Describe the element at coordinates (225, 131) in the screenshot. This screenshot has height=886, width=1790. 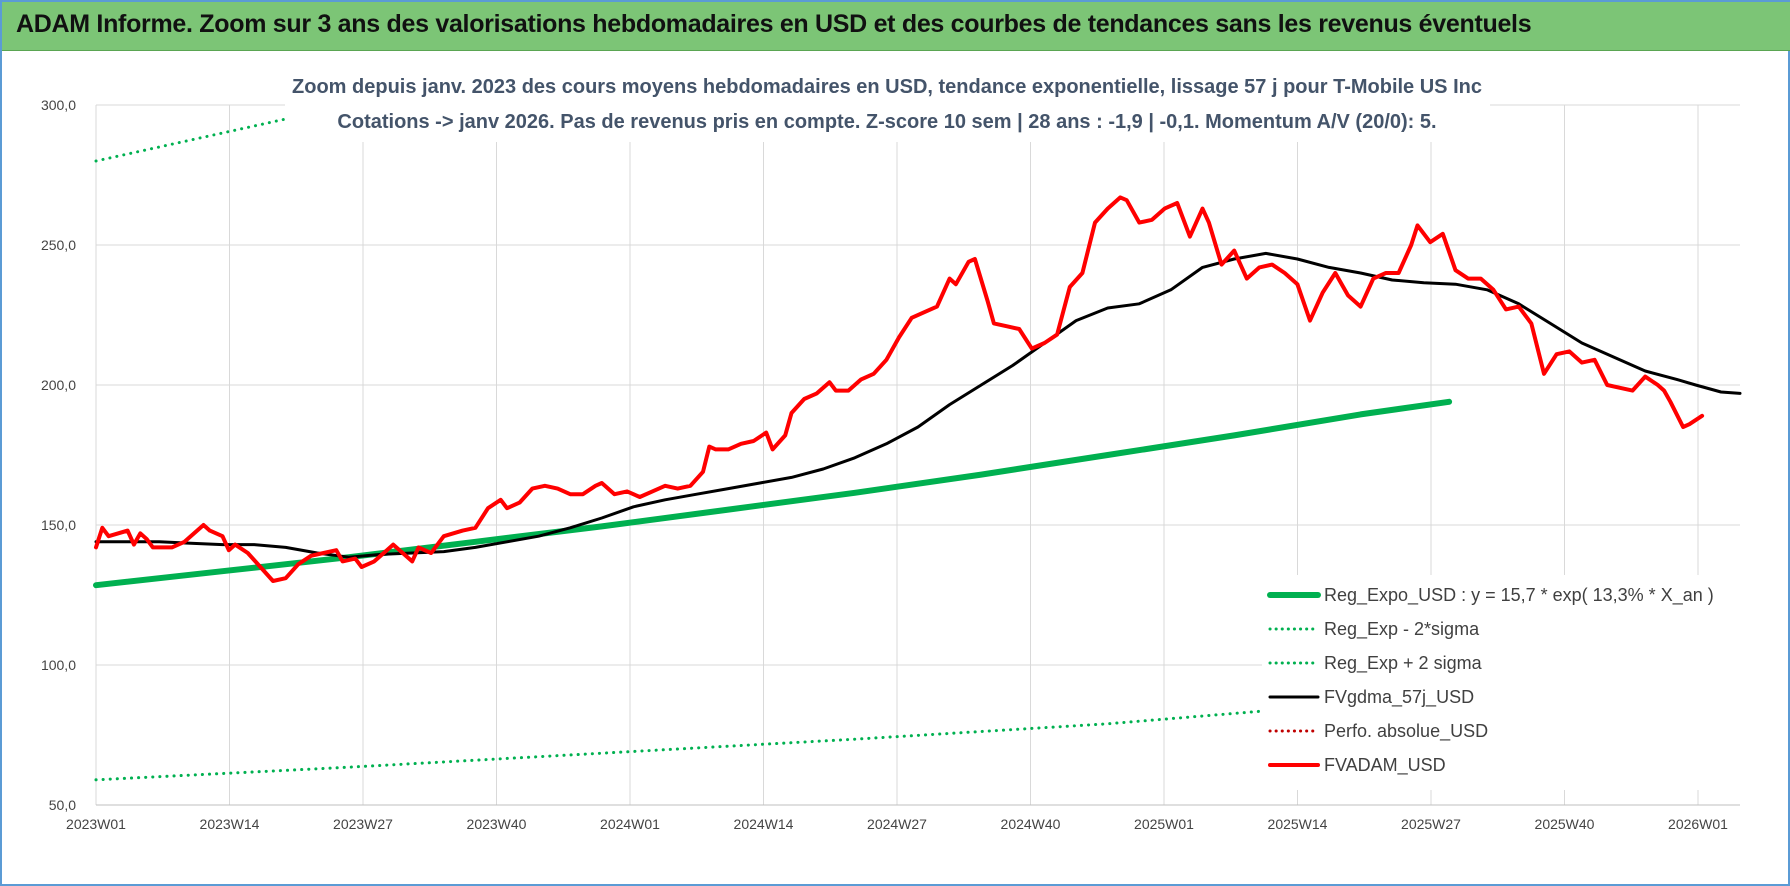
I see `reg-exp-plus-line` at that location.